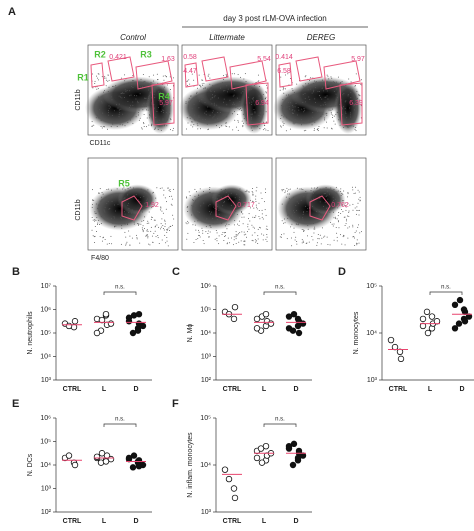  What do you see at coordinates (257, 104) in the screenshot?
I see `gate` at bounding box center [257, 104].